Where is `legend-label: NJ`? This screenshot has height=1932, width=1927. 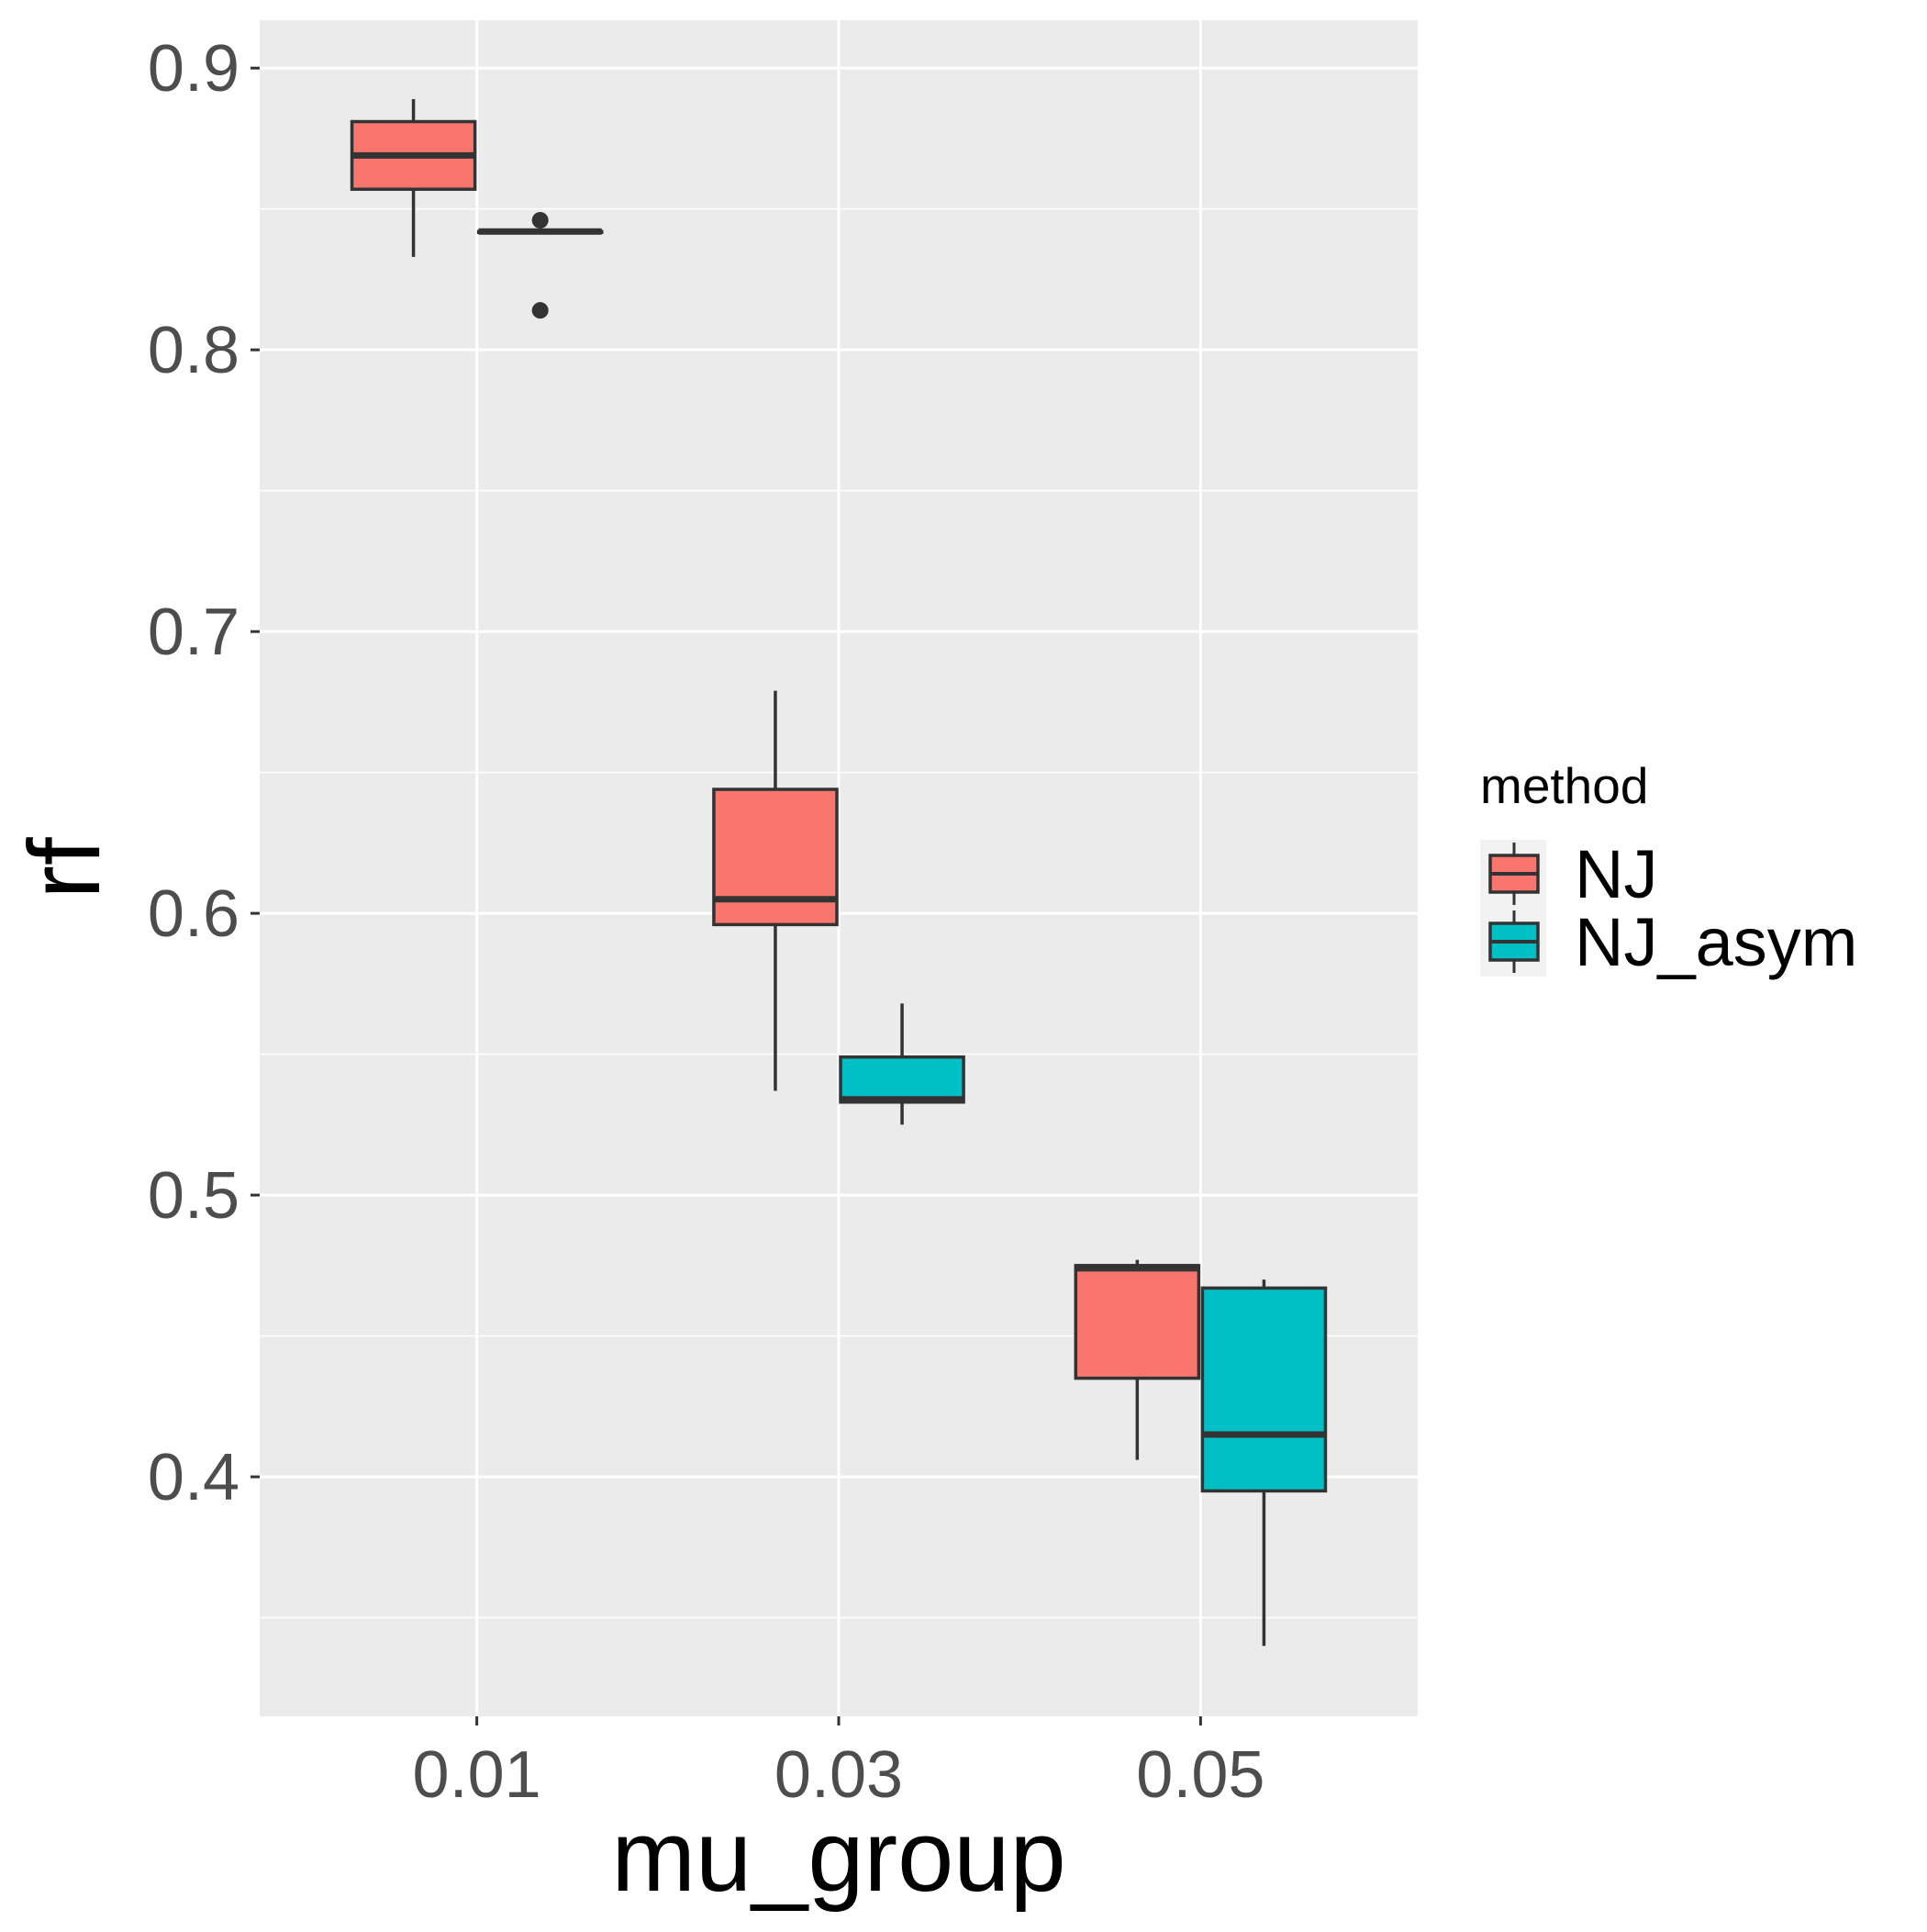
legend-label: NJ is located at coordinates (1616, 874).